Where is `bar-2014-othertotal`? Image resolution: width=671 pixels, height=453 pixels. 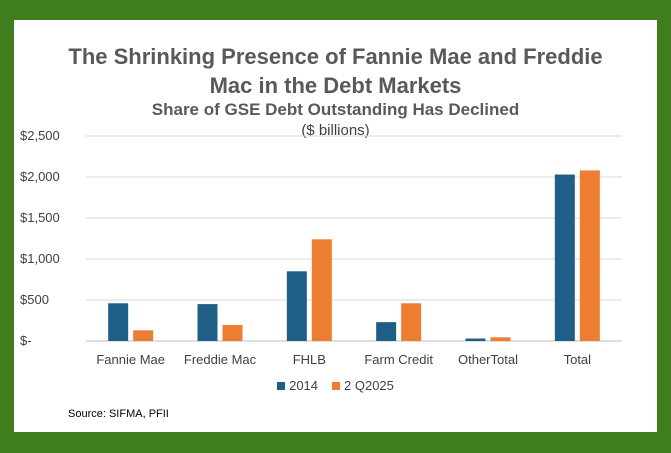 bar-2014-othertotal is located at coordinates (475, 339).